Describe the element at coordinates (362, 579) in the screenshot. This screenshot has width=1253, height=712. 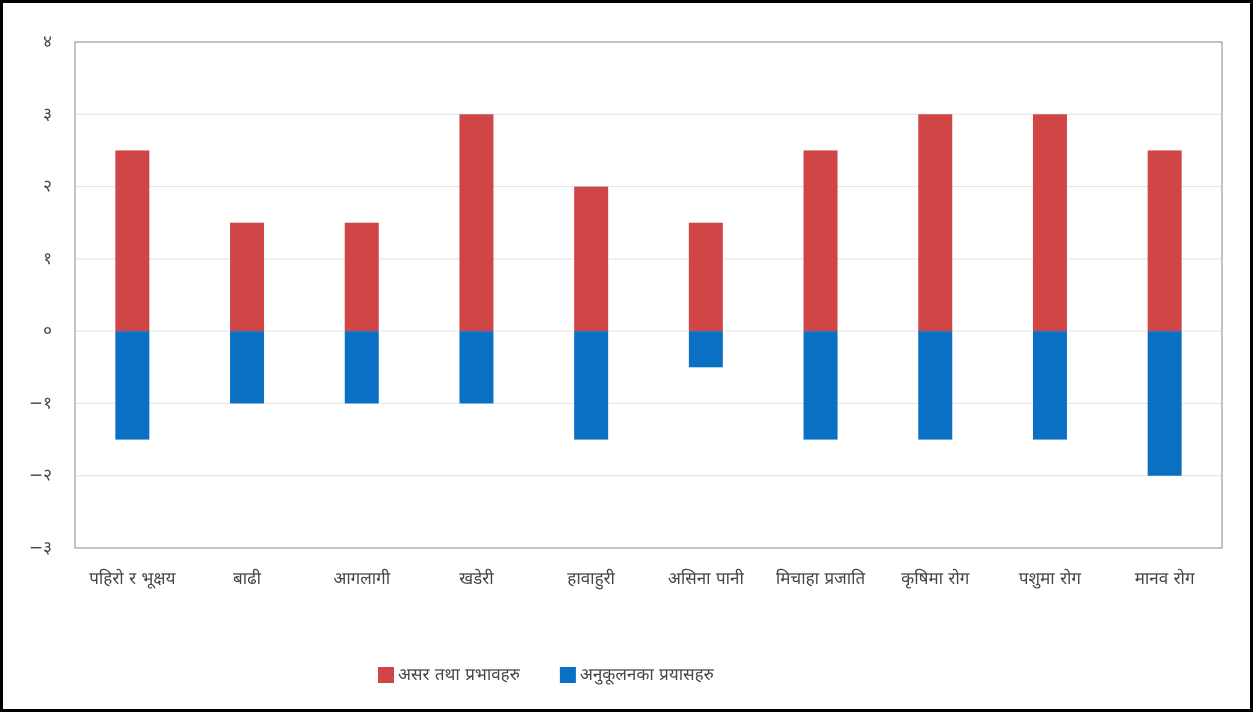
I see `x-tick-label: आगलागी` at that location.